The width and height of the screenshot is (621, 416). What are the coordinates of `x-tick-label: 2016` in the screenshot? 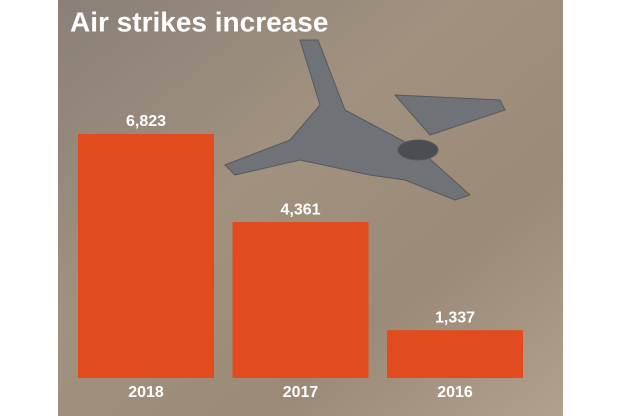 It's located at (455, 392).